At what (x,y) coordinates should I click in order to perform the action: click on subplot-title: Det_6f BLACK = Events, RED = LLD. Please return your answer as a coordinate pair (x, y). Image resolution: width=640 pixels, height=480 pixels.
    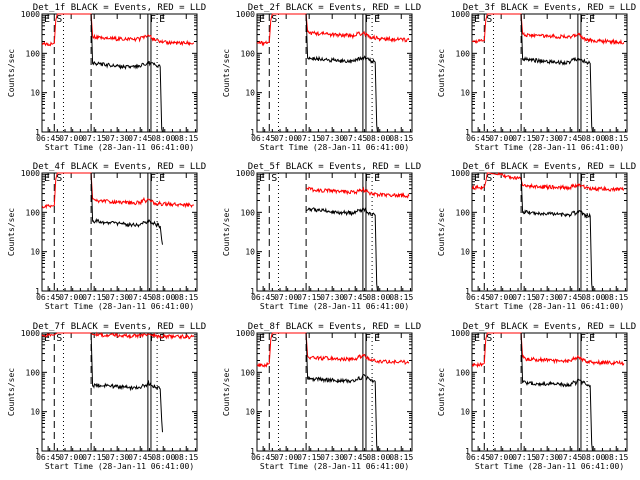
    Looking at the image, I should click on (549, 167).